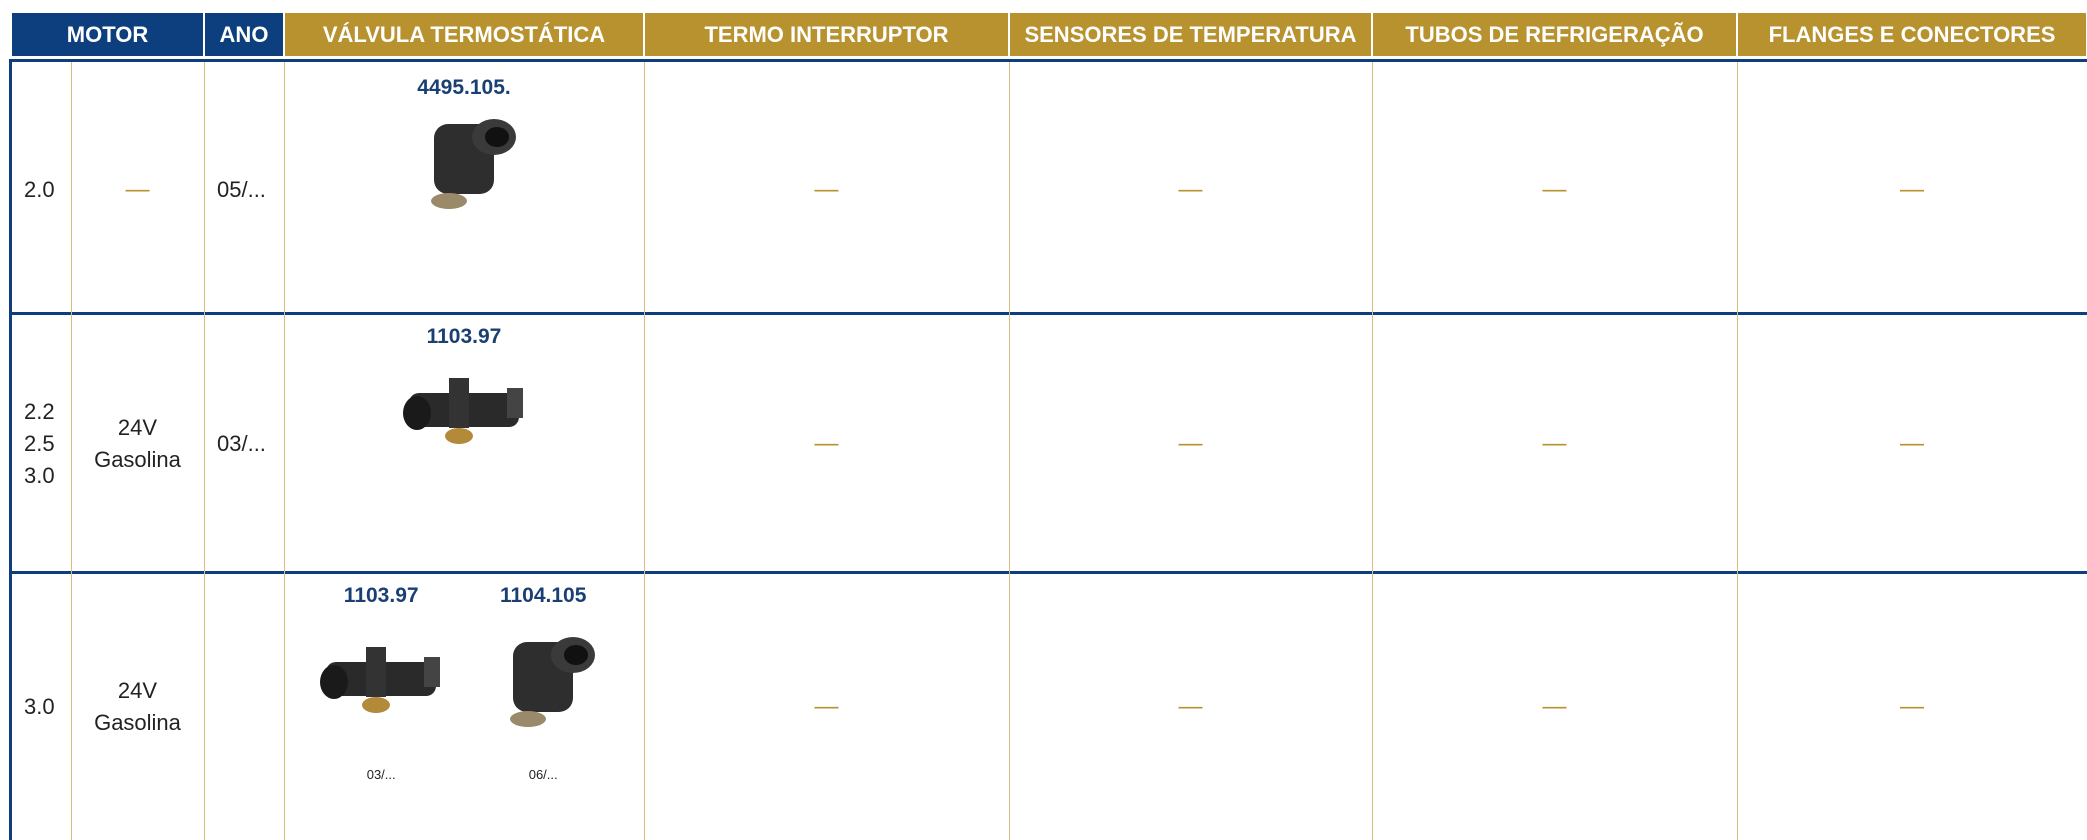 The image size is (2087, 840). I want to click on header-cell: MOTOR, so click(107, 34).